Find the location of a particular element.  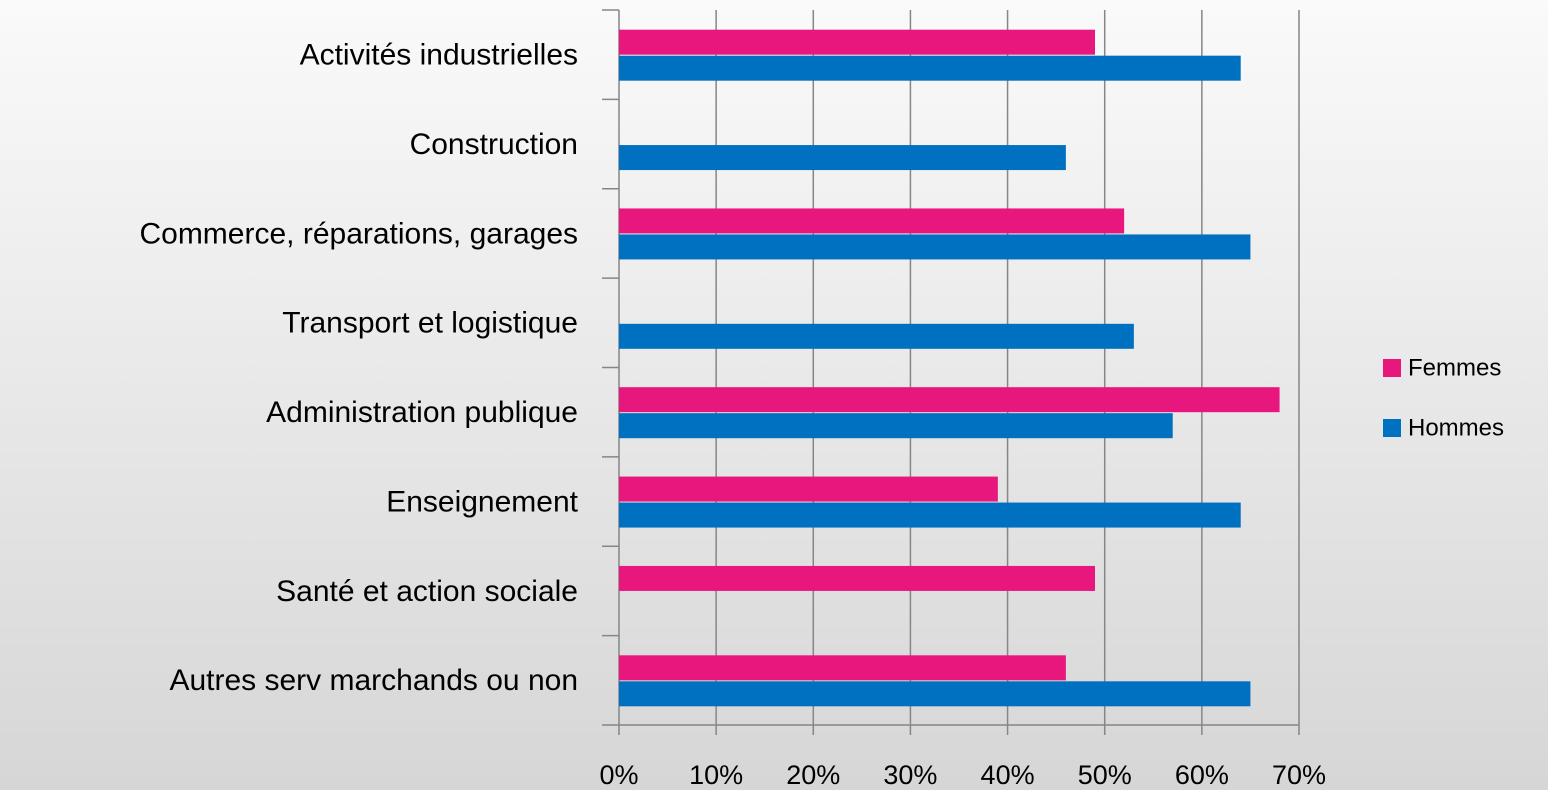

x-tick-label: 60% is located at coordinates (1202, 775).